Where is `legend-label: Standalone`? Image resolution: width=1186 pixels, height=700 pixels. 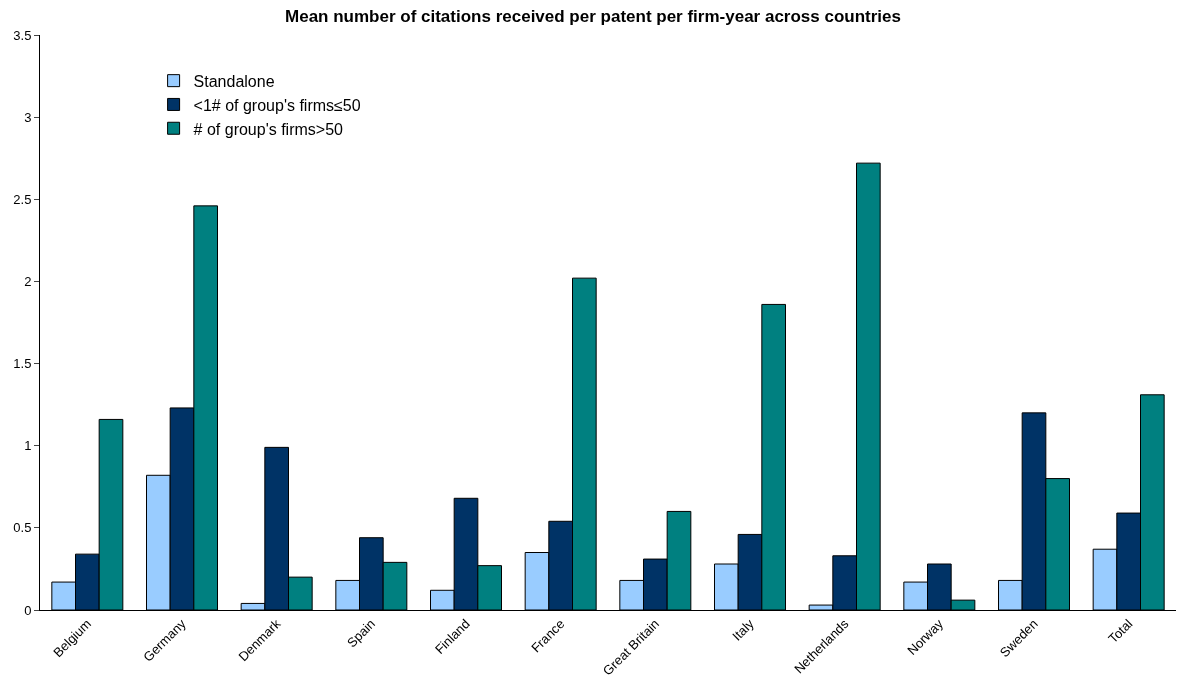 legend-label: Standalone is located at coordinates (234, 81).